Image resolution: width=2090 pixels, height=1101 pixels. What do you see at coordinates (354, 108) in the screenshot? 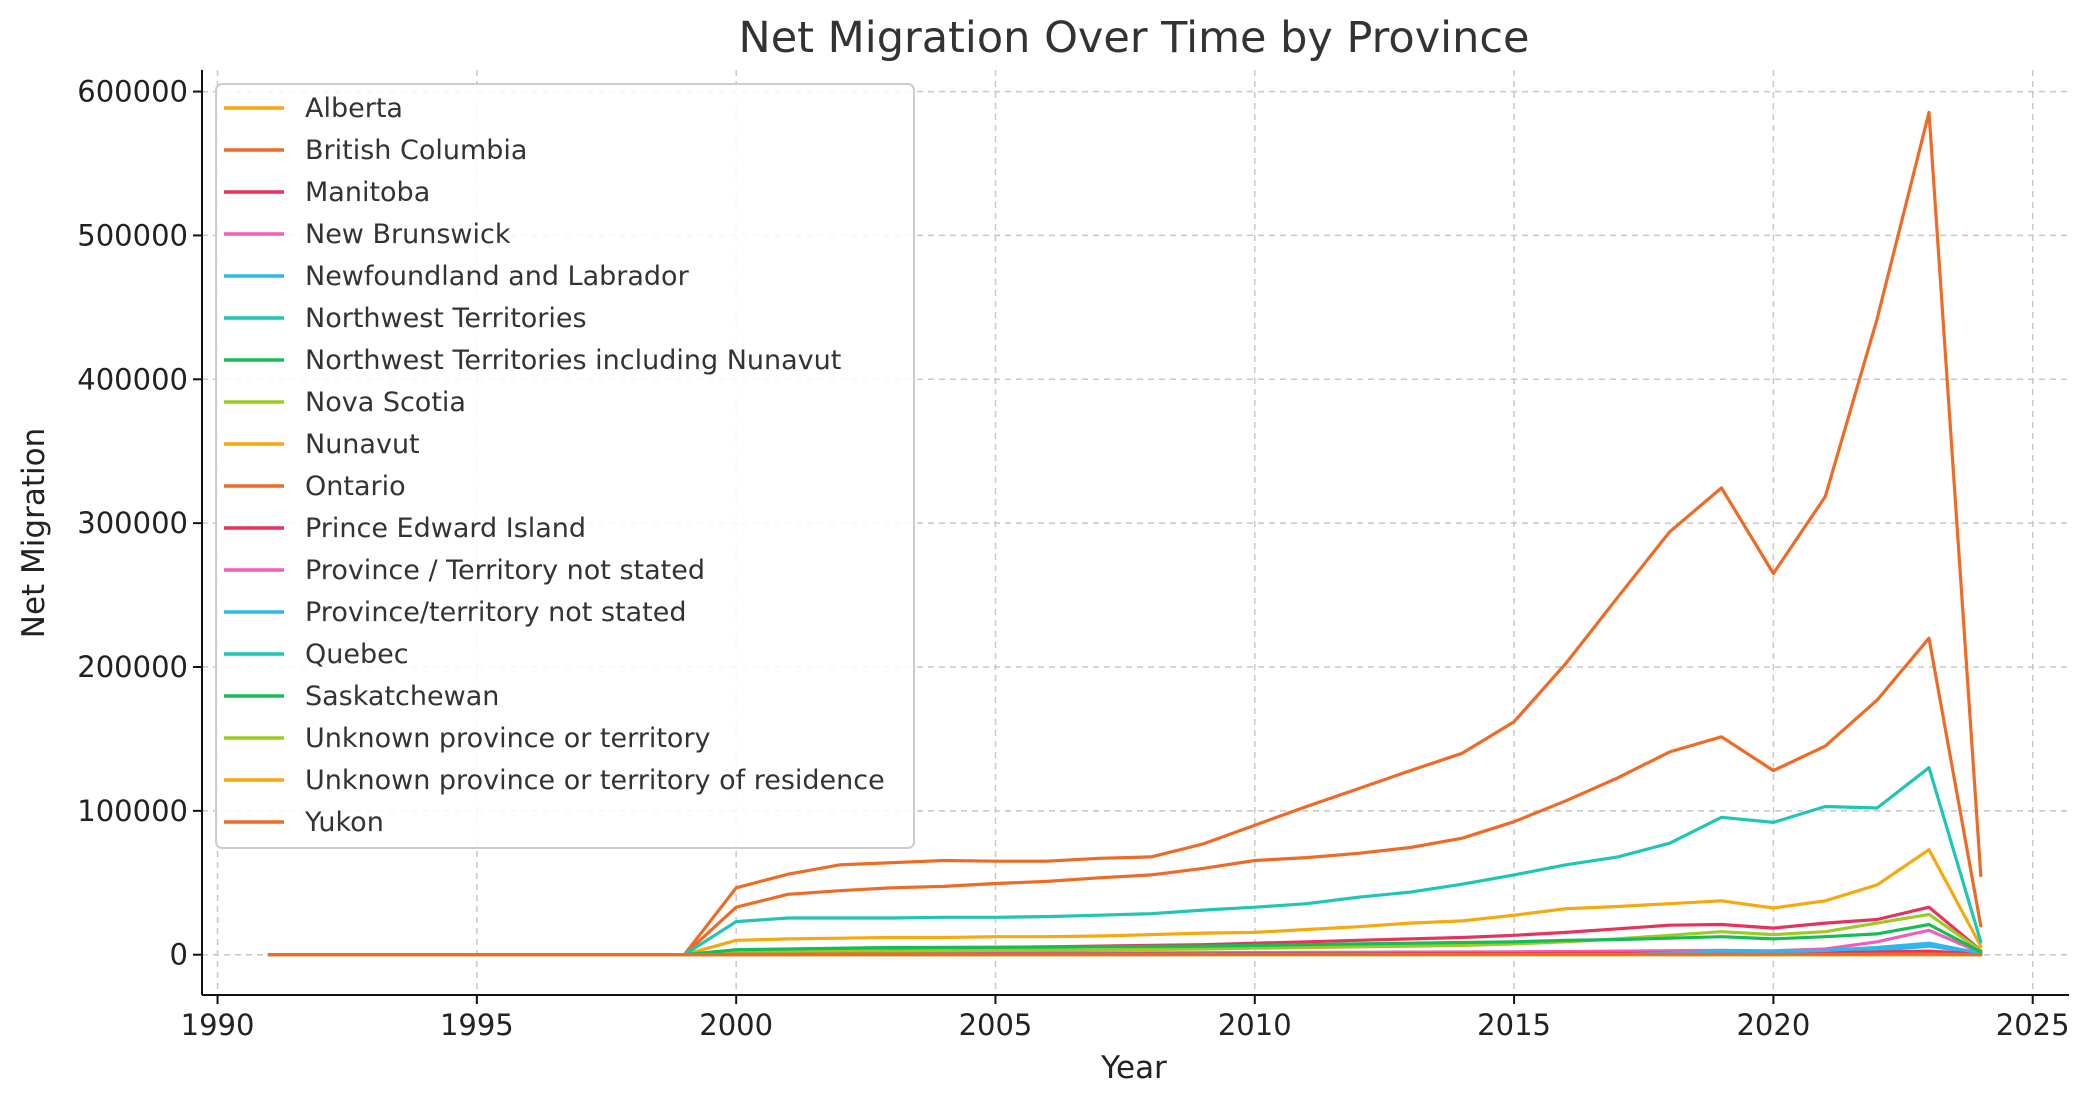
I see `legend-label: Alberta` at bounding box center [354, 108].